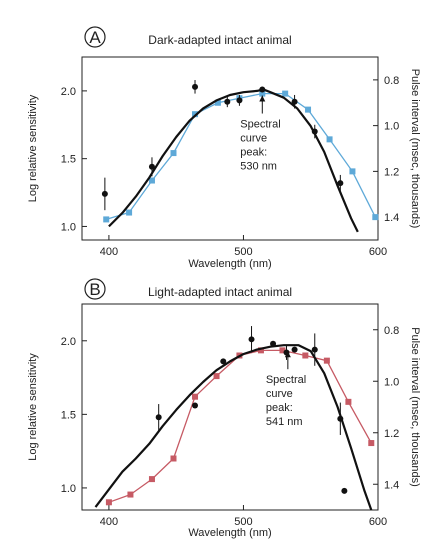  I want to click on chart-1-annotation-line: peak:, so click(279, 408).